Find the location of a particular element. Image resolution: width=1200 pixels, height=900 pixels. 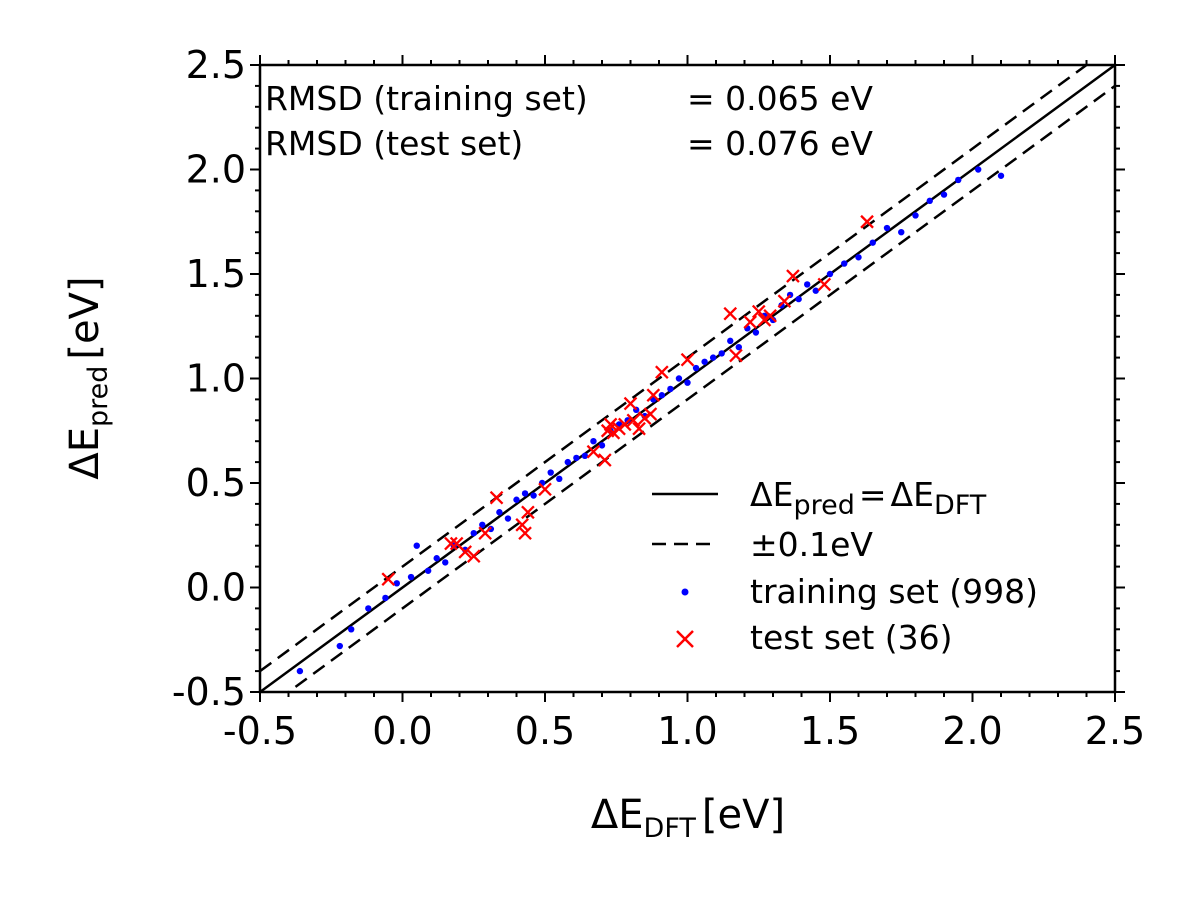

y-axis-label: ΔEpred[eV] is located at coordinates (88, 377).